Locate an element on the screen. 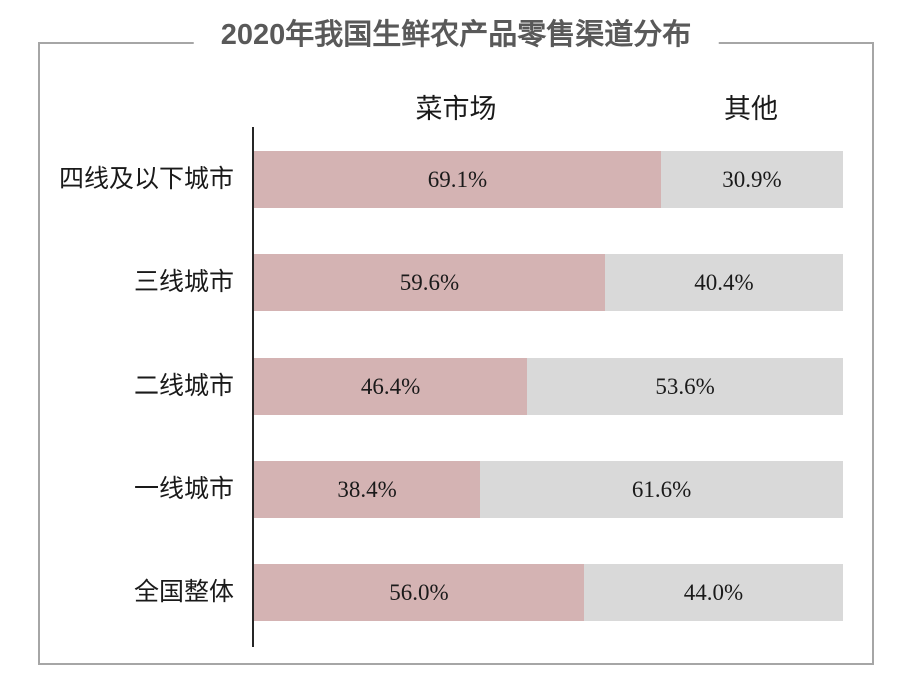  value-label-caishichang: 46.4% is located at coordinates (390, 386).